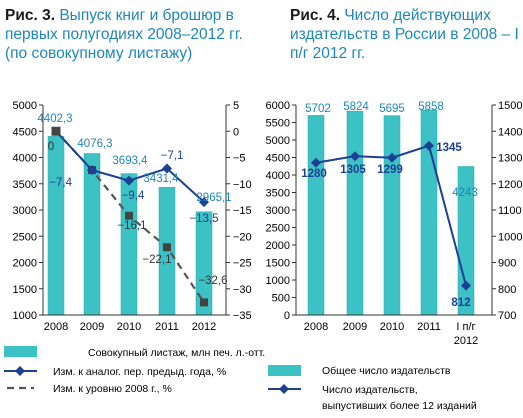  What do you see at coordinates (20, 371) in the screenshot?
I see `chart1-legend-navy-marker` at bounding box center [20, 371].